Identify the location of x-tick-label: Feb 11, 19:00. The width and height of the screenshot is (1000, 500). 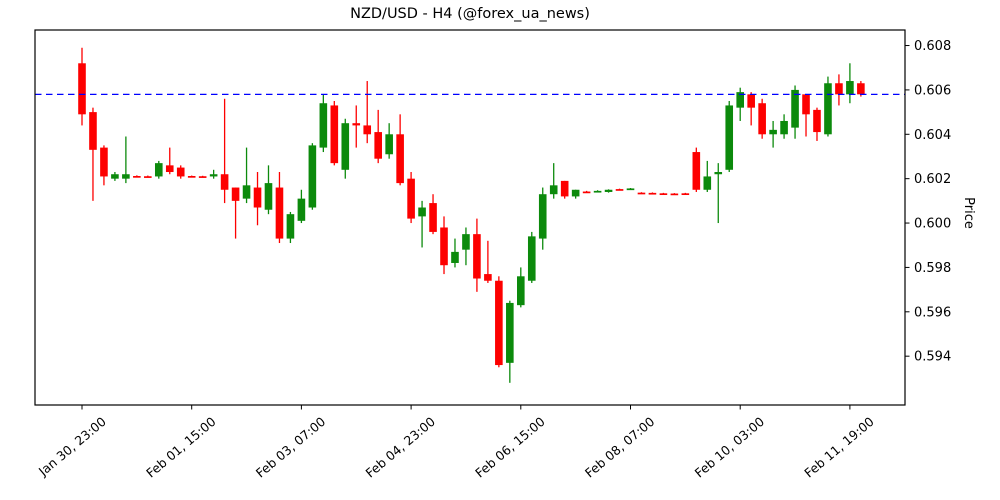
(839, 447).